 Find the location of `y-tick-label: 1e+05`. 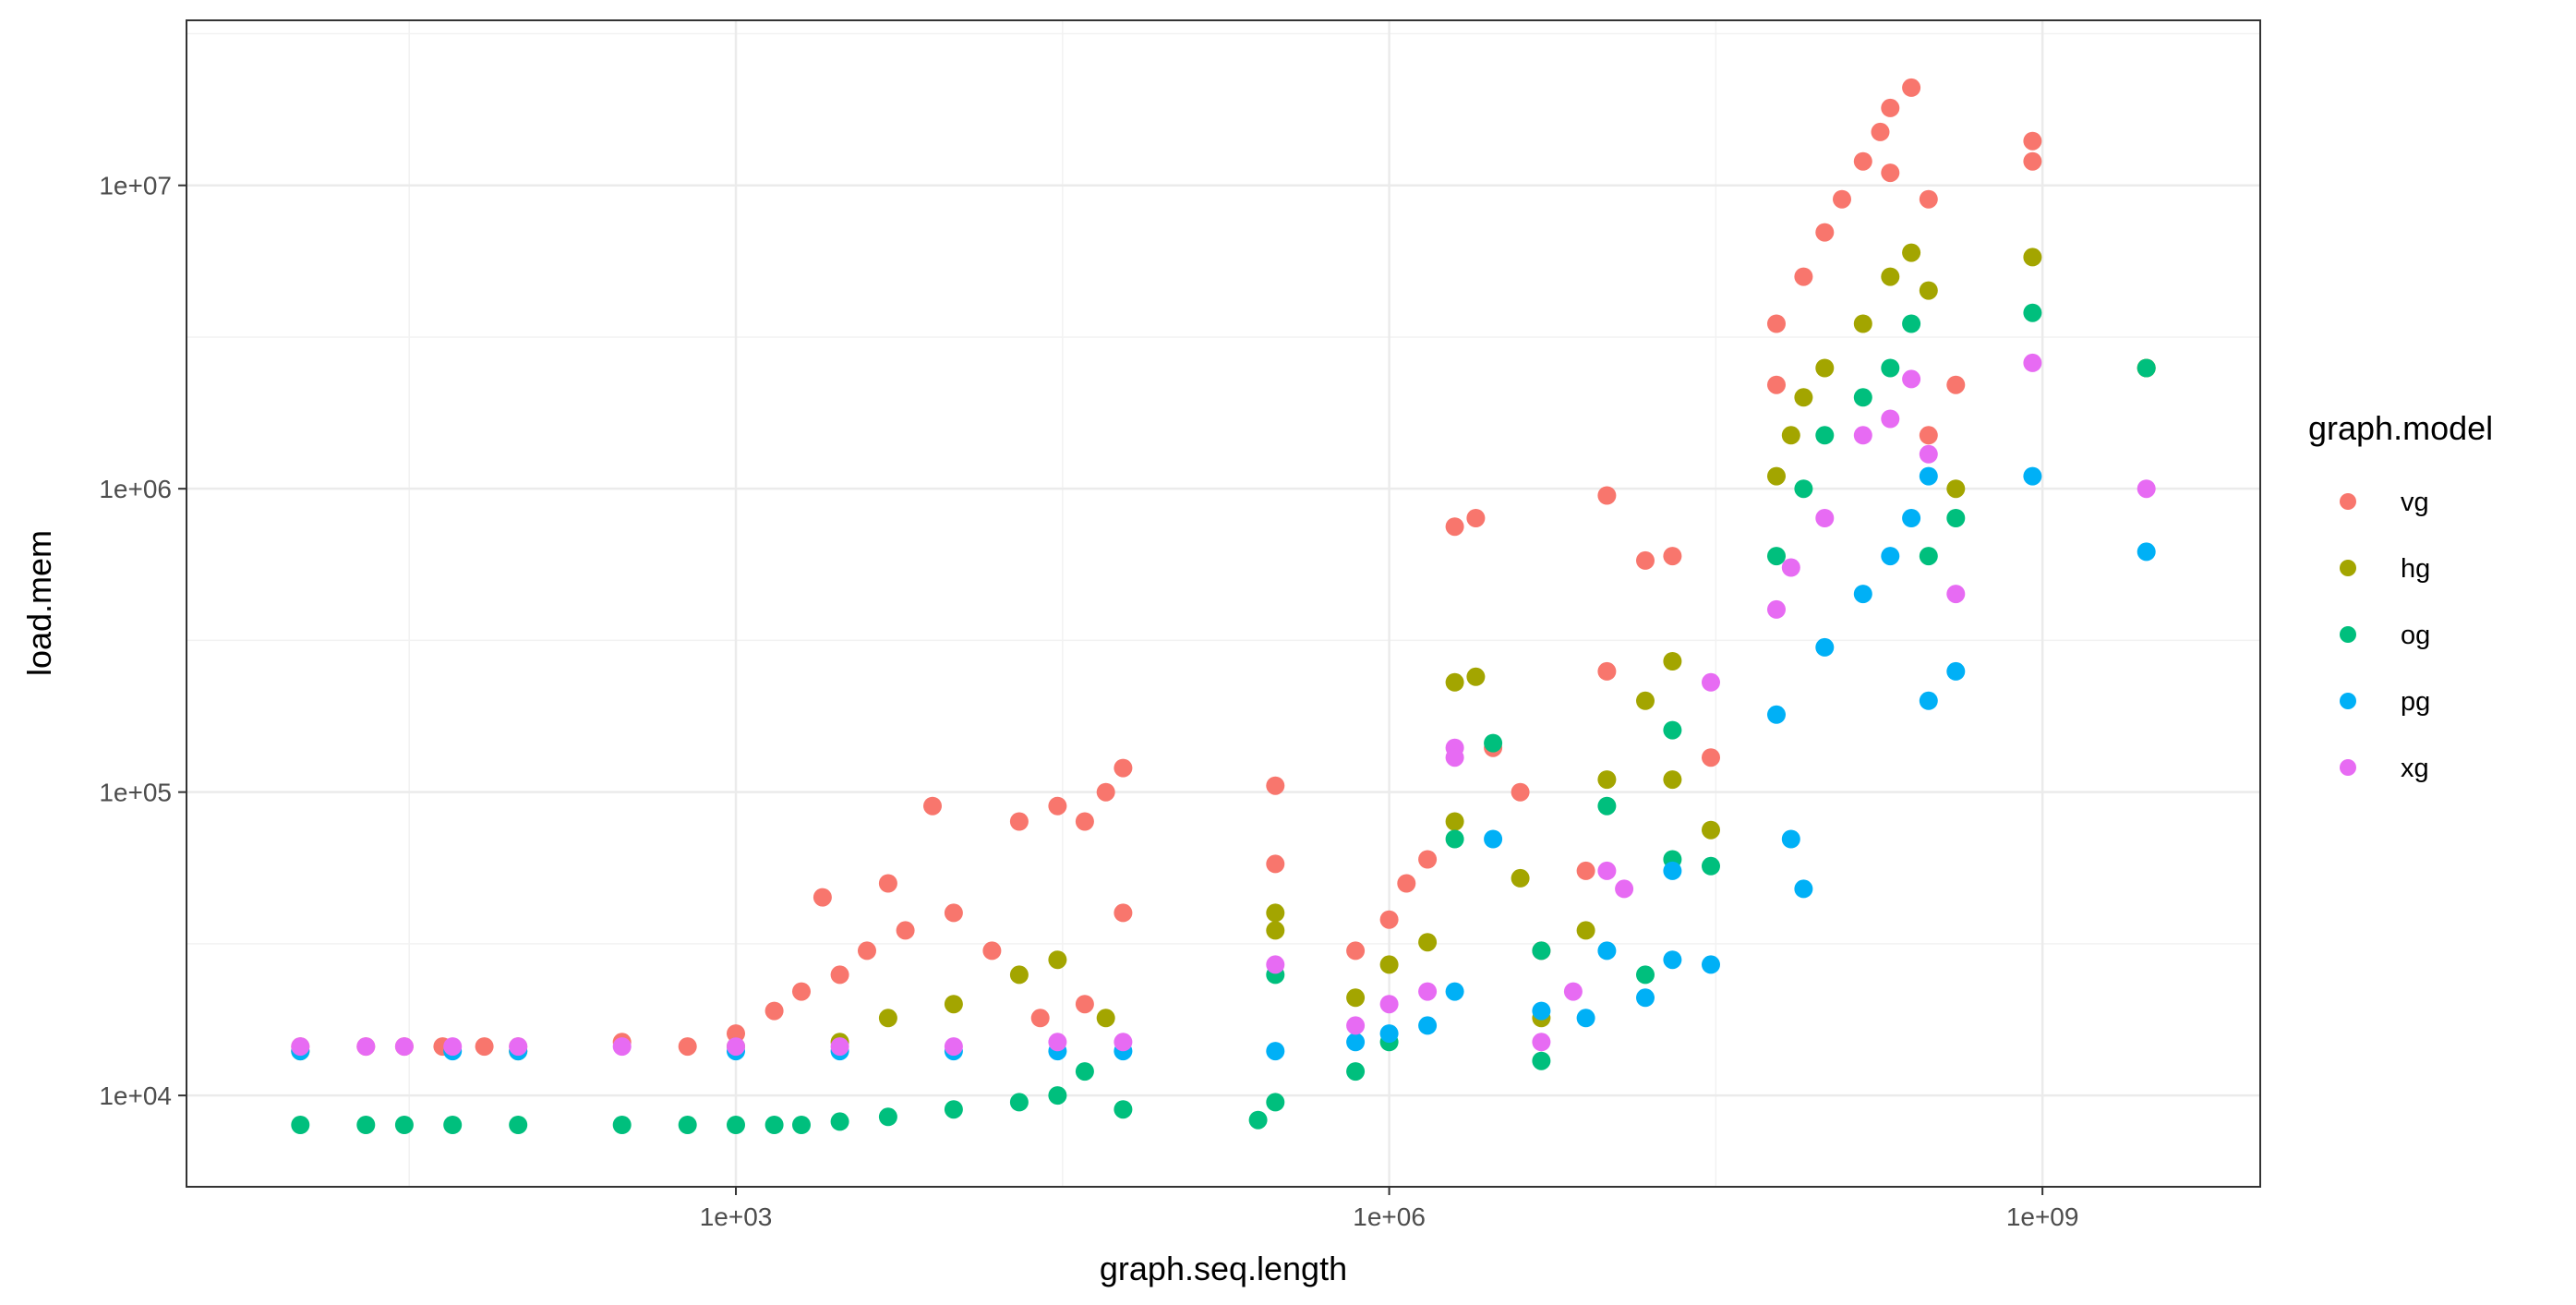

y-tick-label: 1e+05 is located at coordinates (135, 793).